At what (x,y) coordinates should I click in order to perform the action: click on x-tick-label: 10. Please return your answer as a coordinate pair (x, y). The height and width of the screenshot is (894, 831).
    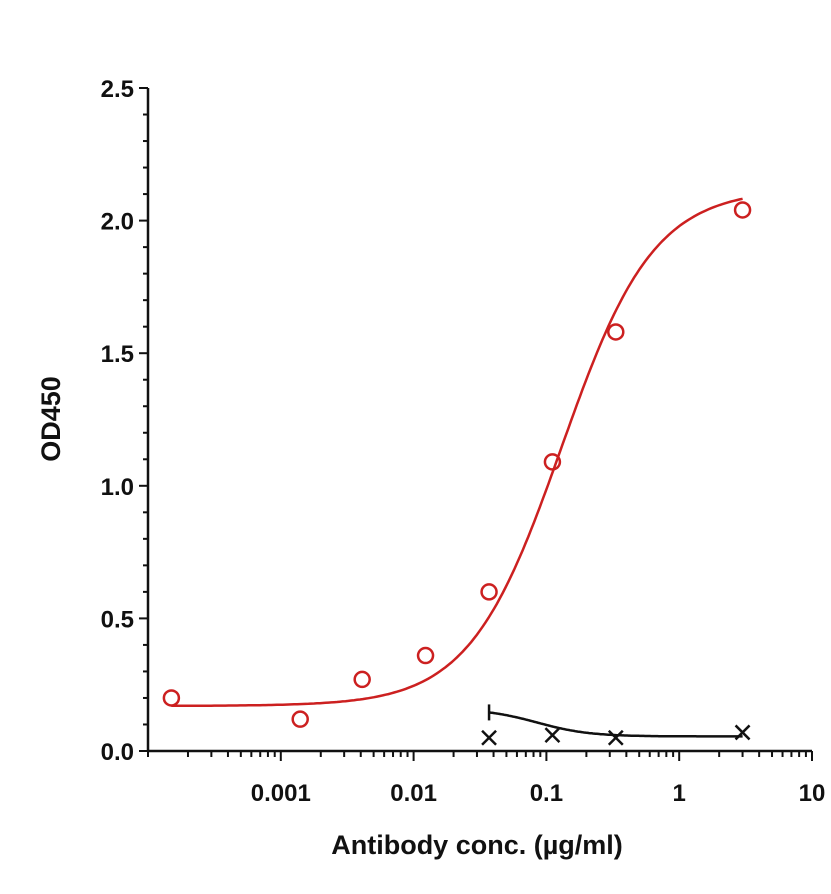
    Looking at the image, I should click on (812, 793).